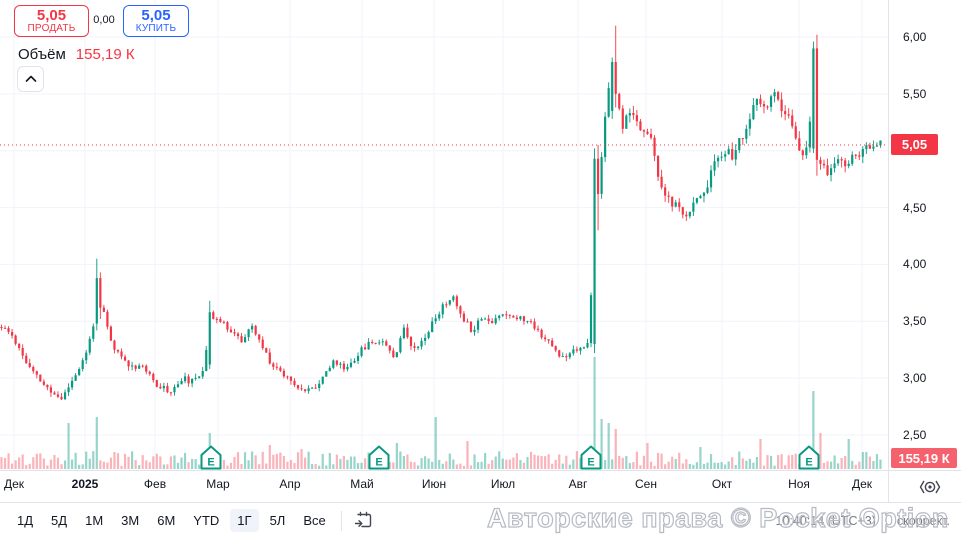 Image resolution: width=961 pixels, height=538 pixels. What do you see at coordinates (156, 21) in the screenshot?
I see `buy-button: 5,05 КУПИТЬ` at bounding box center [156, 21].